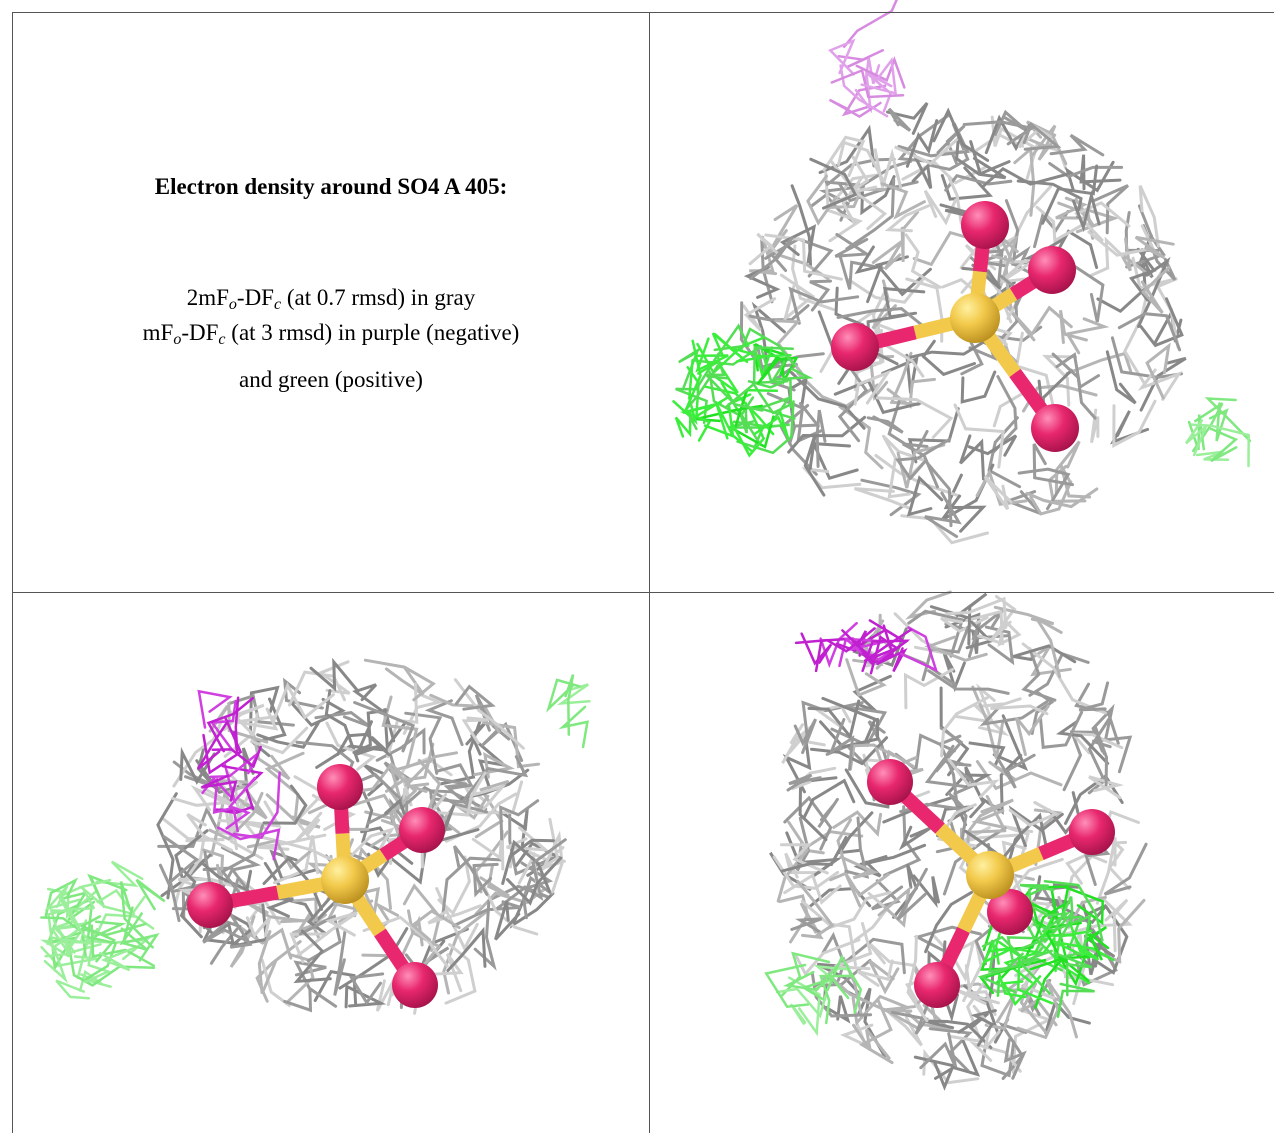 The image size is (1274, 1133). I want to click on sulfate, so click(316, 886).